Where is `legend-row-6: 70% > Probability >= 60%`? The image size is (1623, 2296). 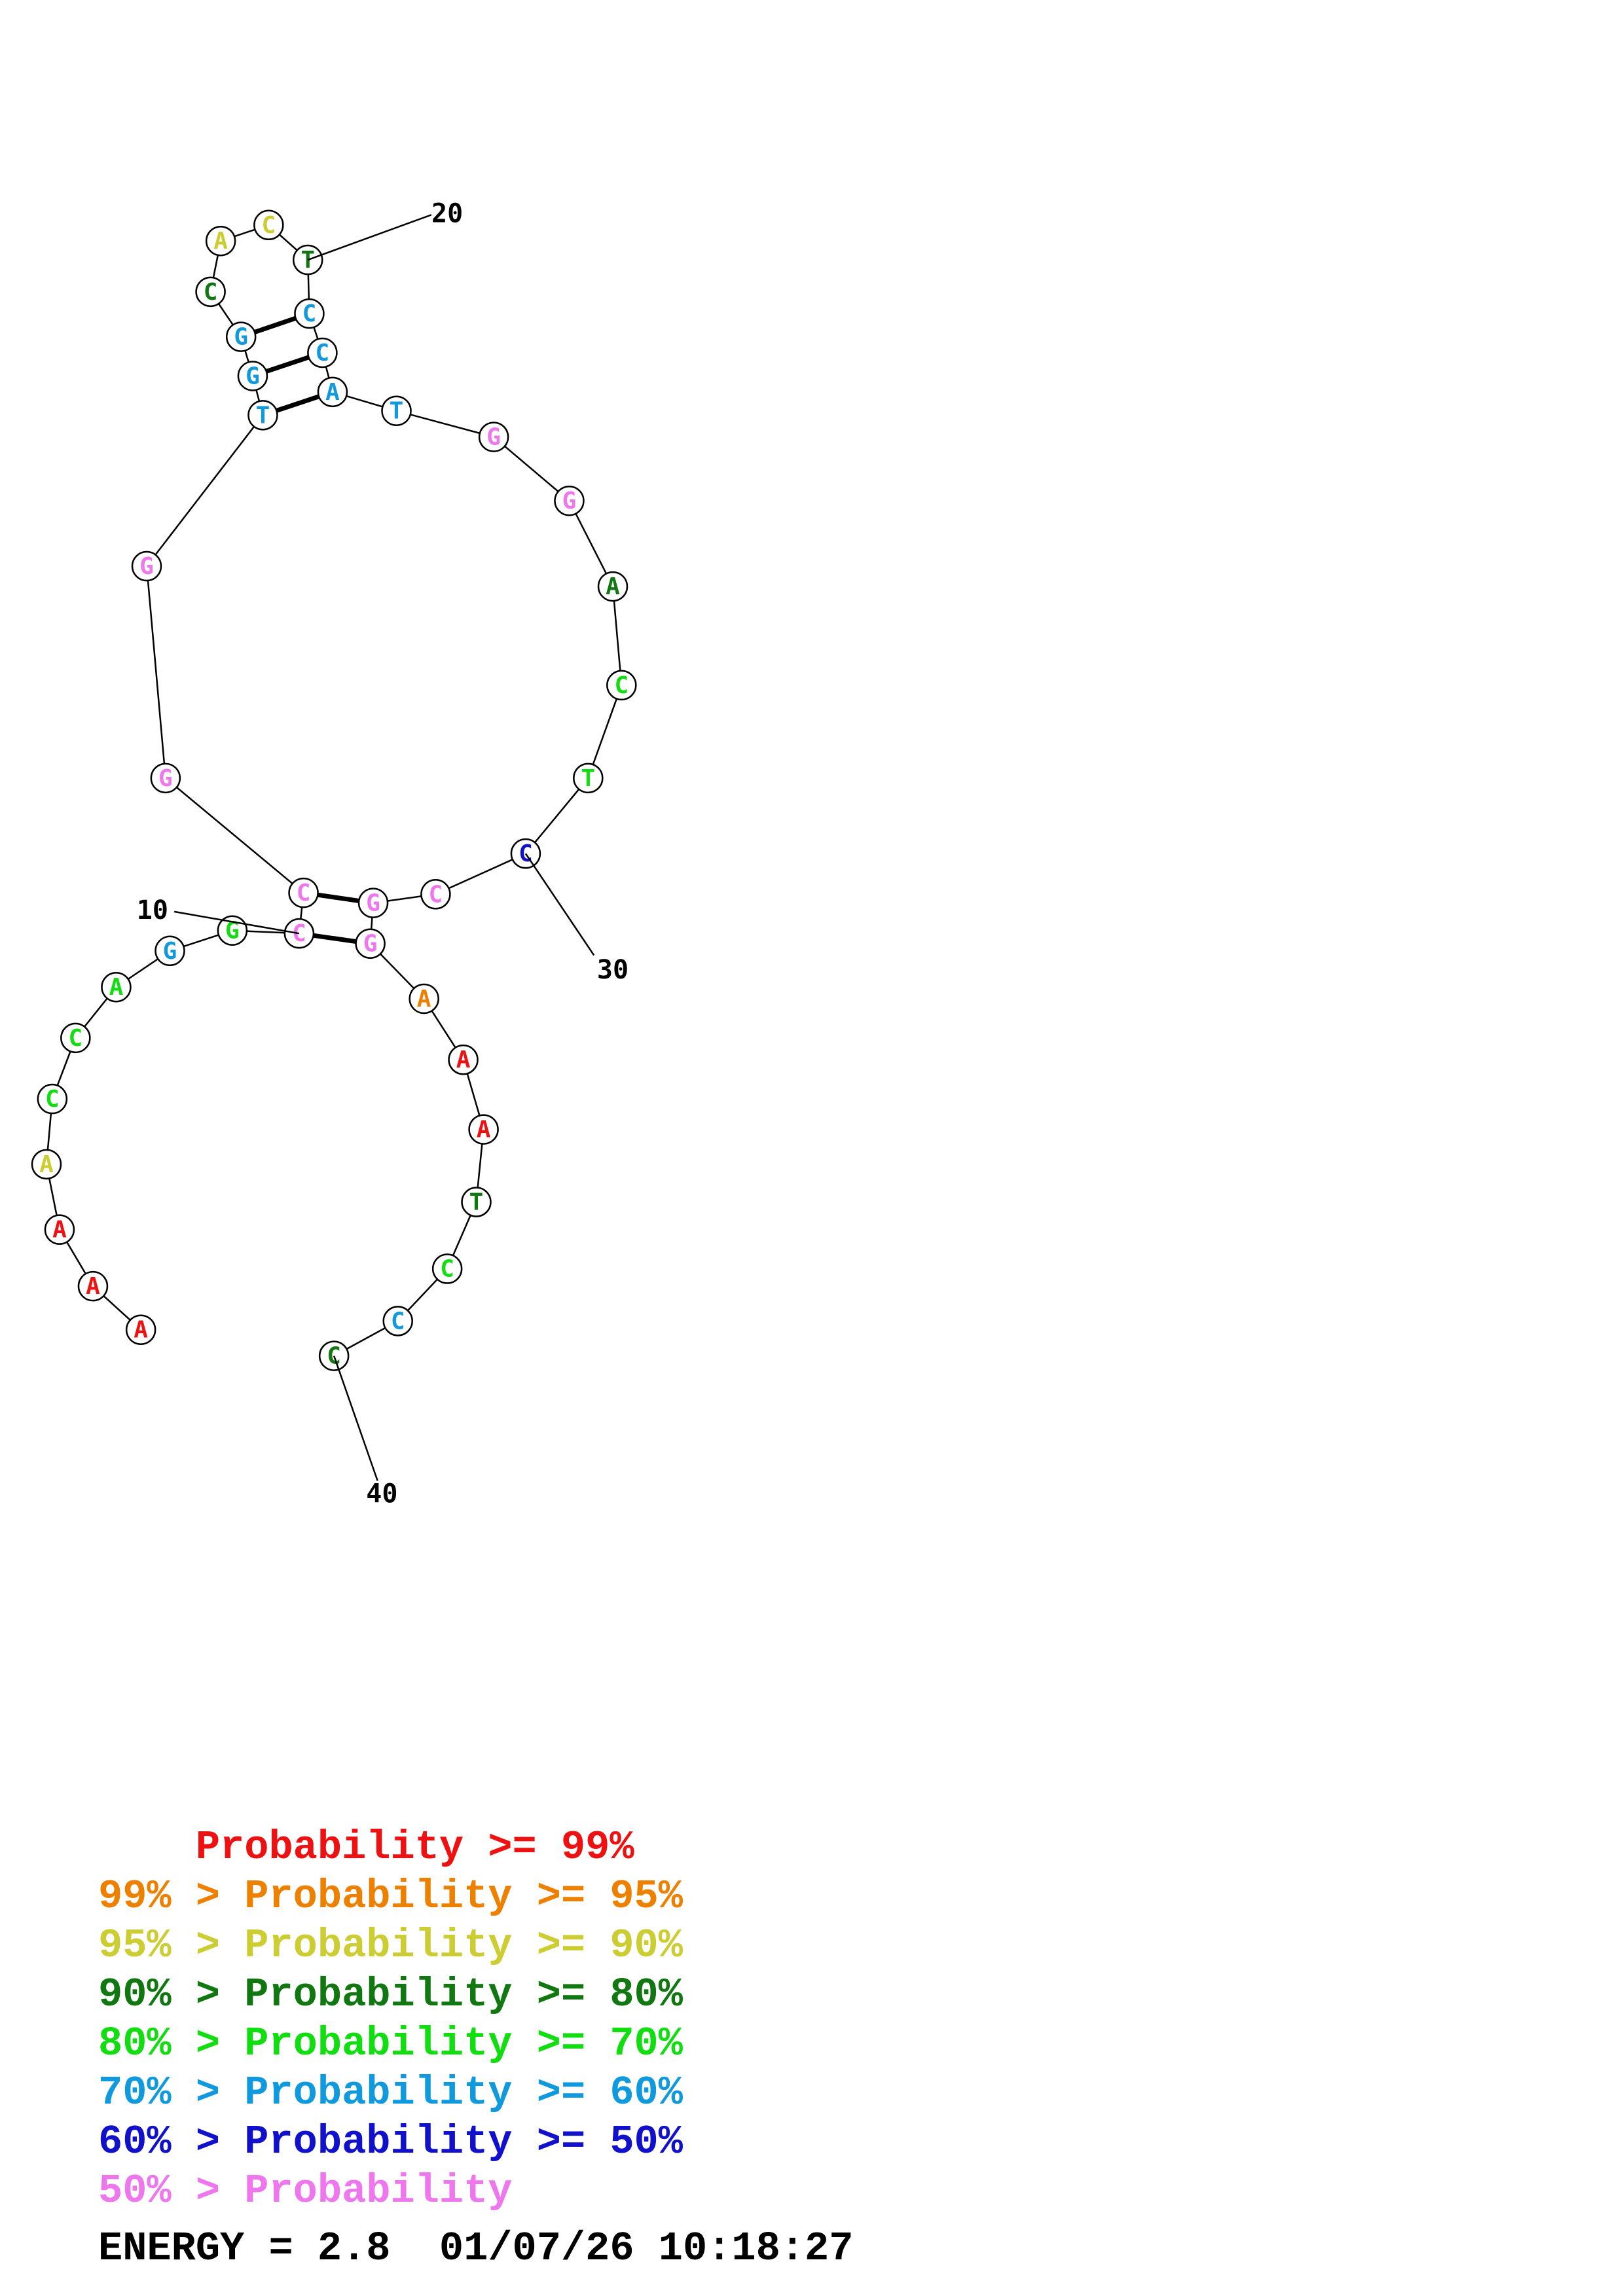 legend-row-6: 70% > Probability >= 60% is located at coordinates (390, 2093).